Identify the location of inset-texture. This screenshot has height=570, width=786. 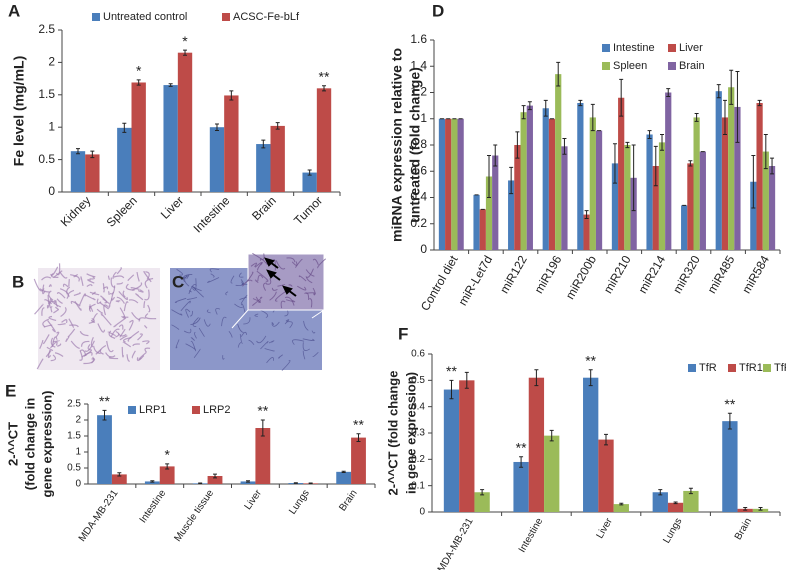
(284, 280).